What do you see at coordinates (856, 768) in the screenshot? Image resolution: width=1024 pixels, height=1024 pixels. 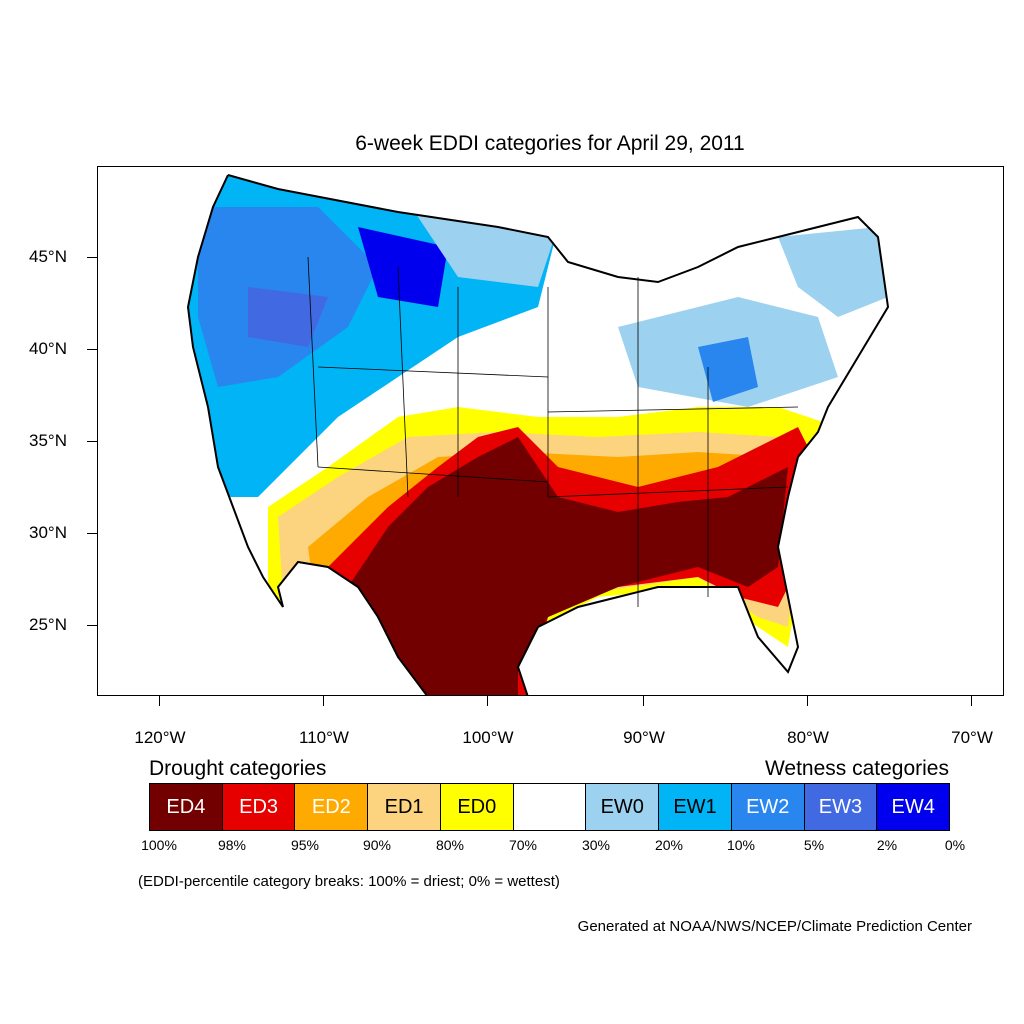 I see `wetness-legend-title: Wetness categories` at bounding box center [856, 768].